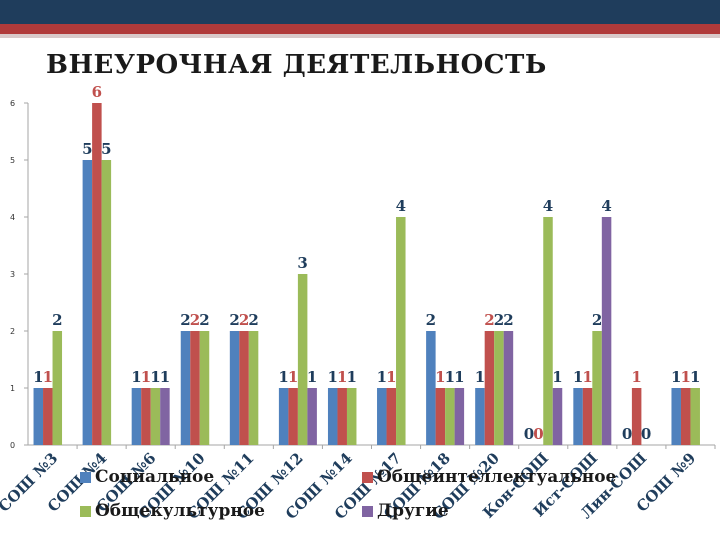 The image size is (720, 540). Describe the element at coordinates (360, 12) in the screenshot. I see `header-band-dark` at that location.